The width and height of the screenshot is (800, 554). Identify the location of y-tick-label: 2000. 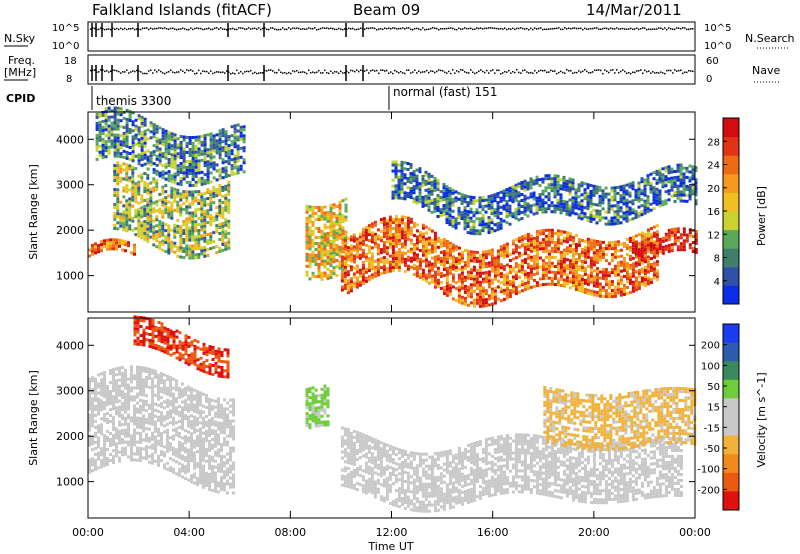
(70, 230).